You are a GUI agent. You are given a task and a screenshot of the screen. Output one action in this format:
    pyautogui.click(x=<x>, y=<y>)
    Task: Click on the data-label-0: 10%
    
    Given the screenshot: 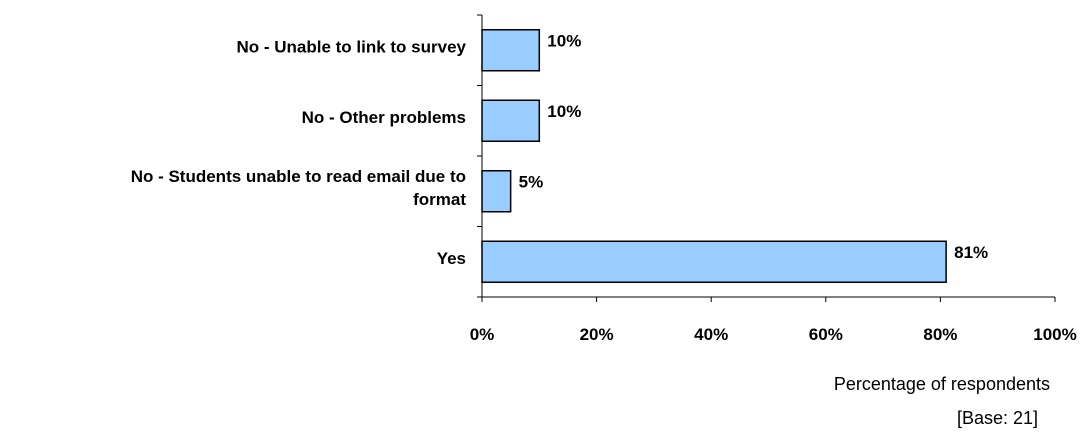 What is the action you would take?
    pyautogui.click(x=564, y=40)
    